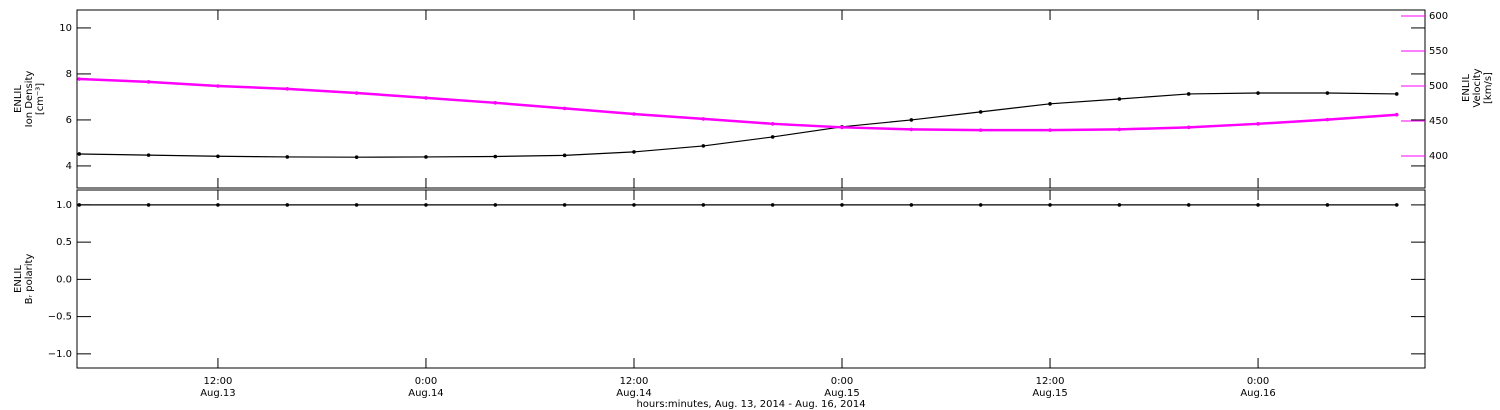 The width and height of the screenshot is (1500, 410). Describe the element at coordinates (217, 393) in the screenshot. I see `x-tick-date: Aug.13` at that location.